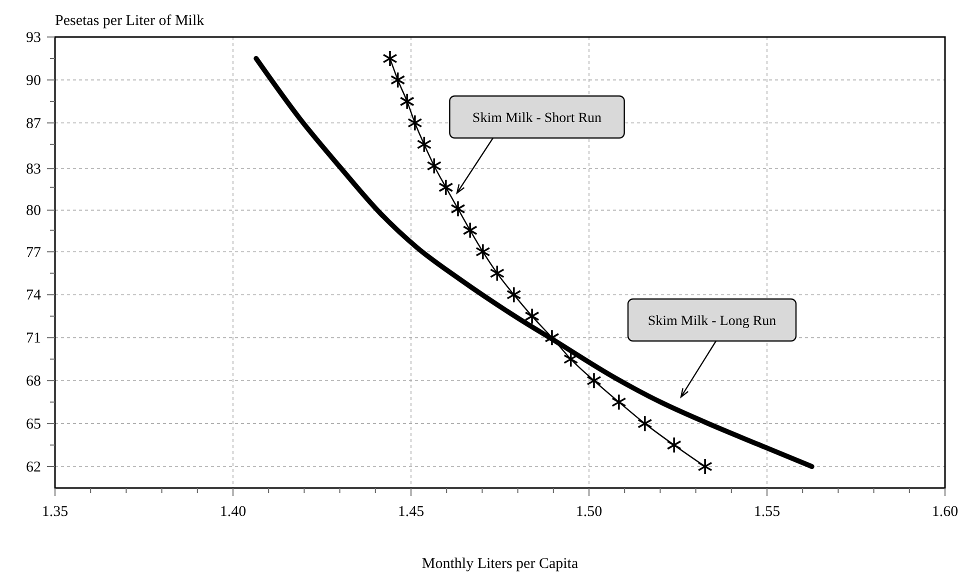 The image size is (962, 574). What do you see at coordinates (130, 21) in the screenshot?
I see `y-axis-title: Pesetas per Liter of Milk` at bounding box center [130, 21].